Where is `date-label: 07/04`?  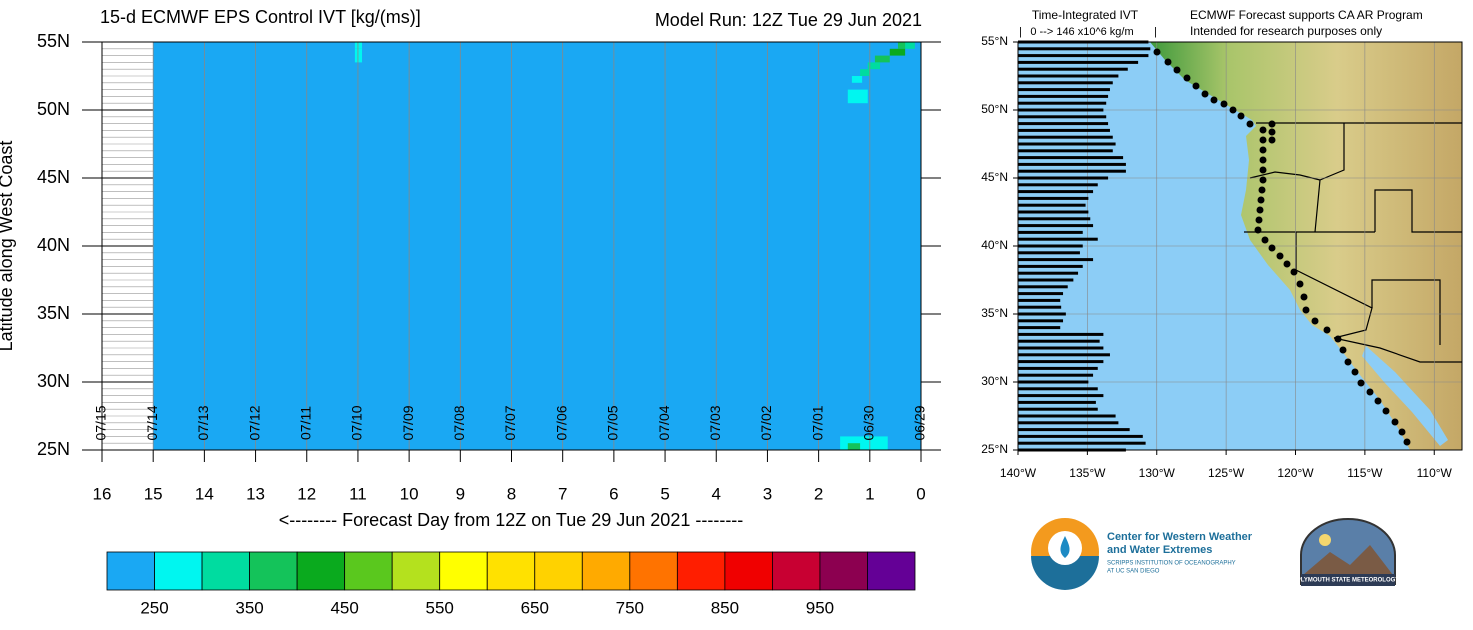 date-label: 07/04 is located at coordinates (664, 422).